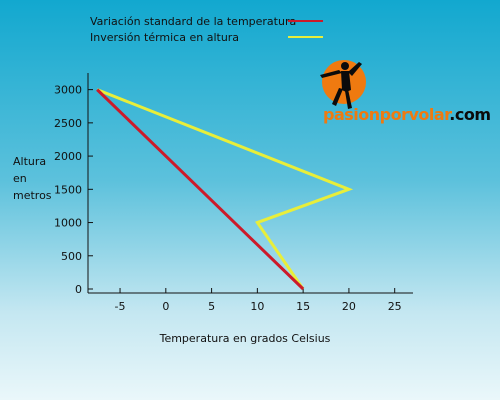 This screenshot has height=400, width=500. I want to click on y-tick-label: 3000, so click(68, 90).